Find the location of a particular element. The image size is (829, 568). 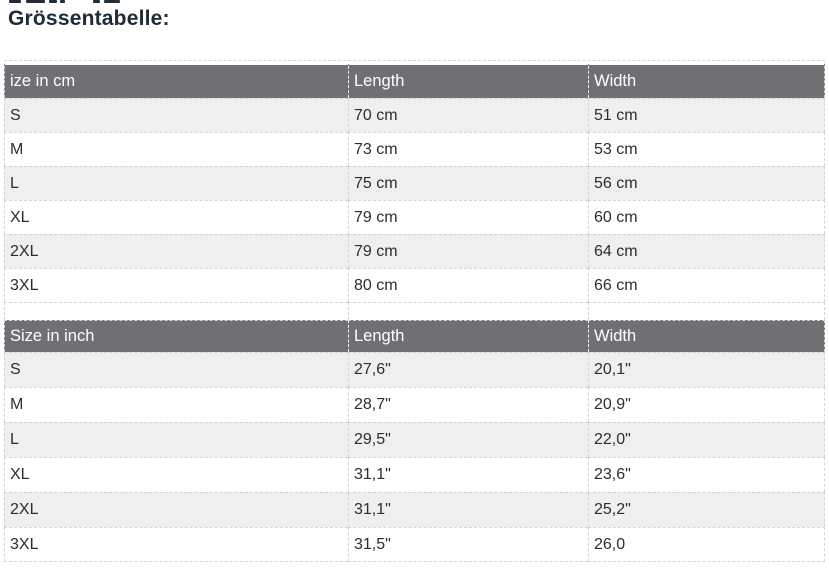

table-row: 2XL 79 cm 64 cm is located at coordinates (414, 251).